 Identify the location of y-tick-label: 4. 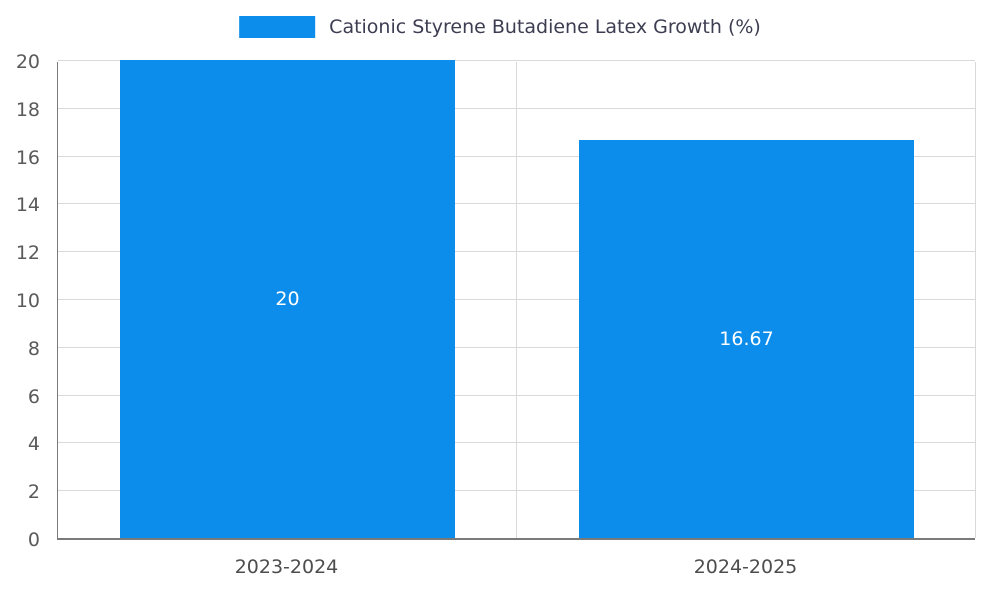
(33, 444).